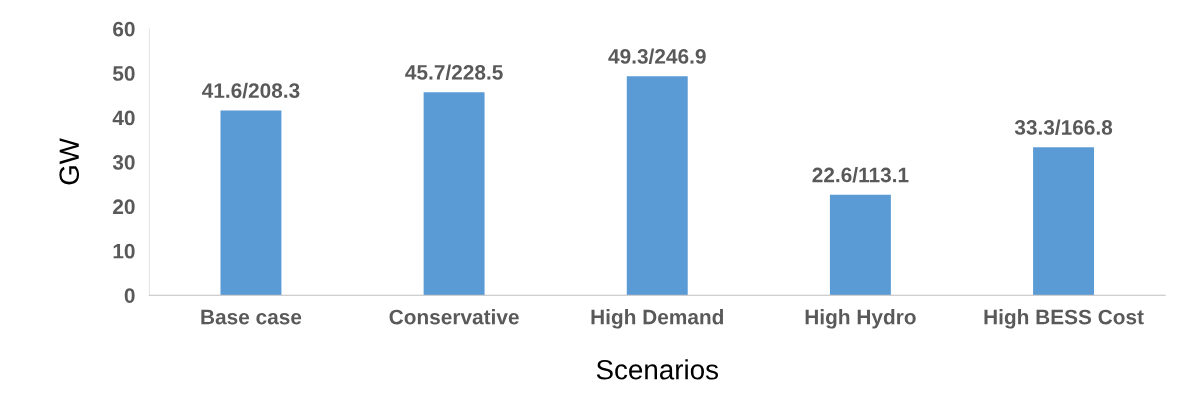 This screenshot has height=410, width=1195. I want to click on y-tick-label: 60, so click(124, 29).